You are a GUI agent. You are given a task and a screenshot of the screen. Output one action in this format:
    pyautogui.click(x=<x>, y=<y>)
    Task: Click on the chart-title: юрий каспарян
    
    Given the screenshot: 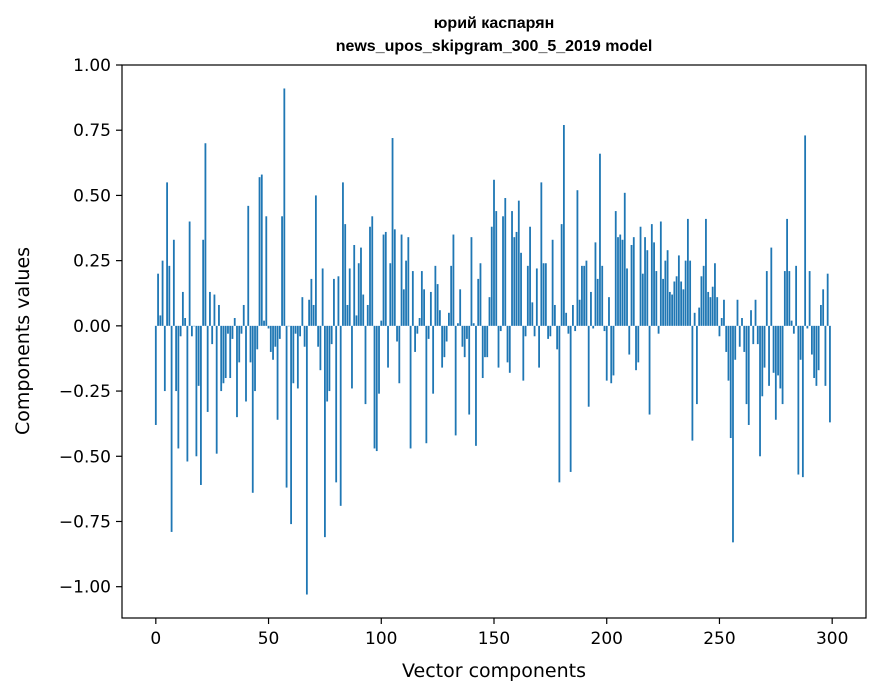 What is the action you would take?
    pyautogui.click(x=494, y=23)
    